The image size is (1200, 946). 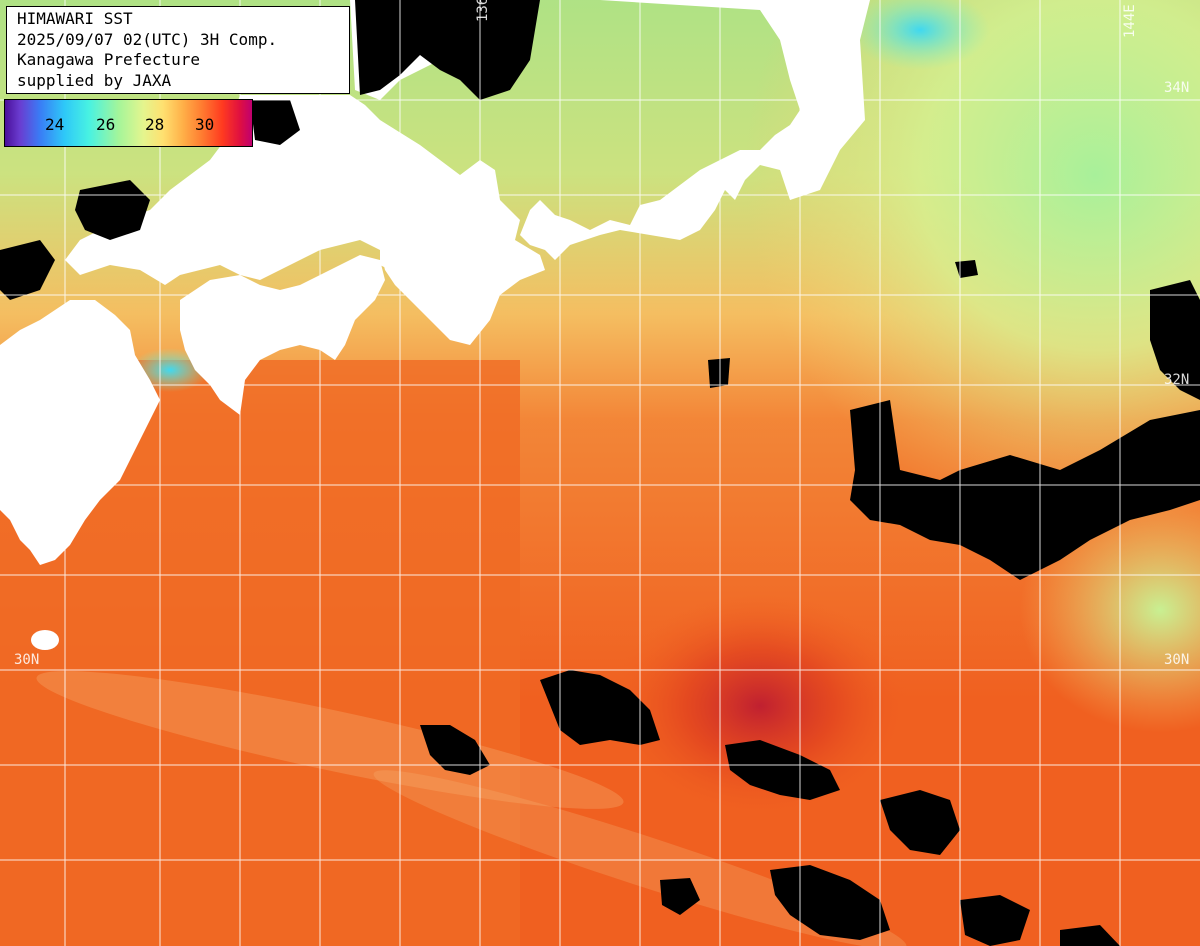 I want to click on colorbar-tick-26: 26, so click(x=106, y=124).